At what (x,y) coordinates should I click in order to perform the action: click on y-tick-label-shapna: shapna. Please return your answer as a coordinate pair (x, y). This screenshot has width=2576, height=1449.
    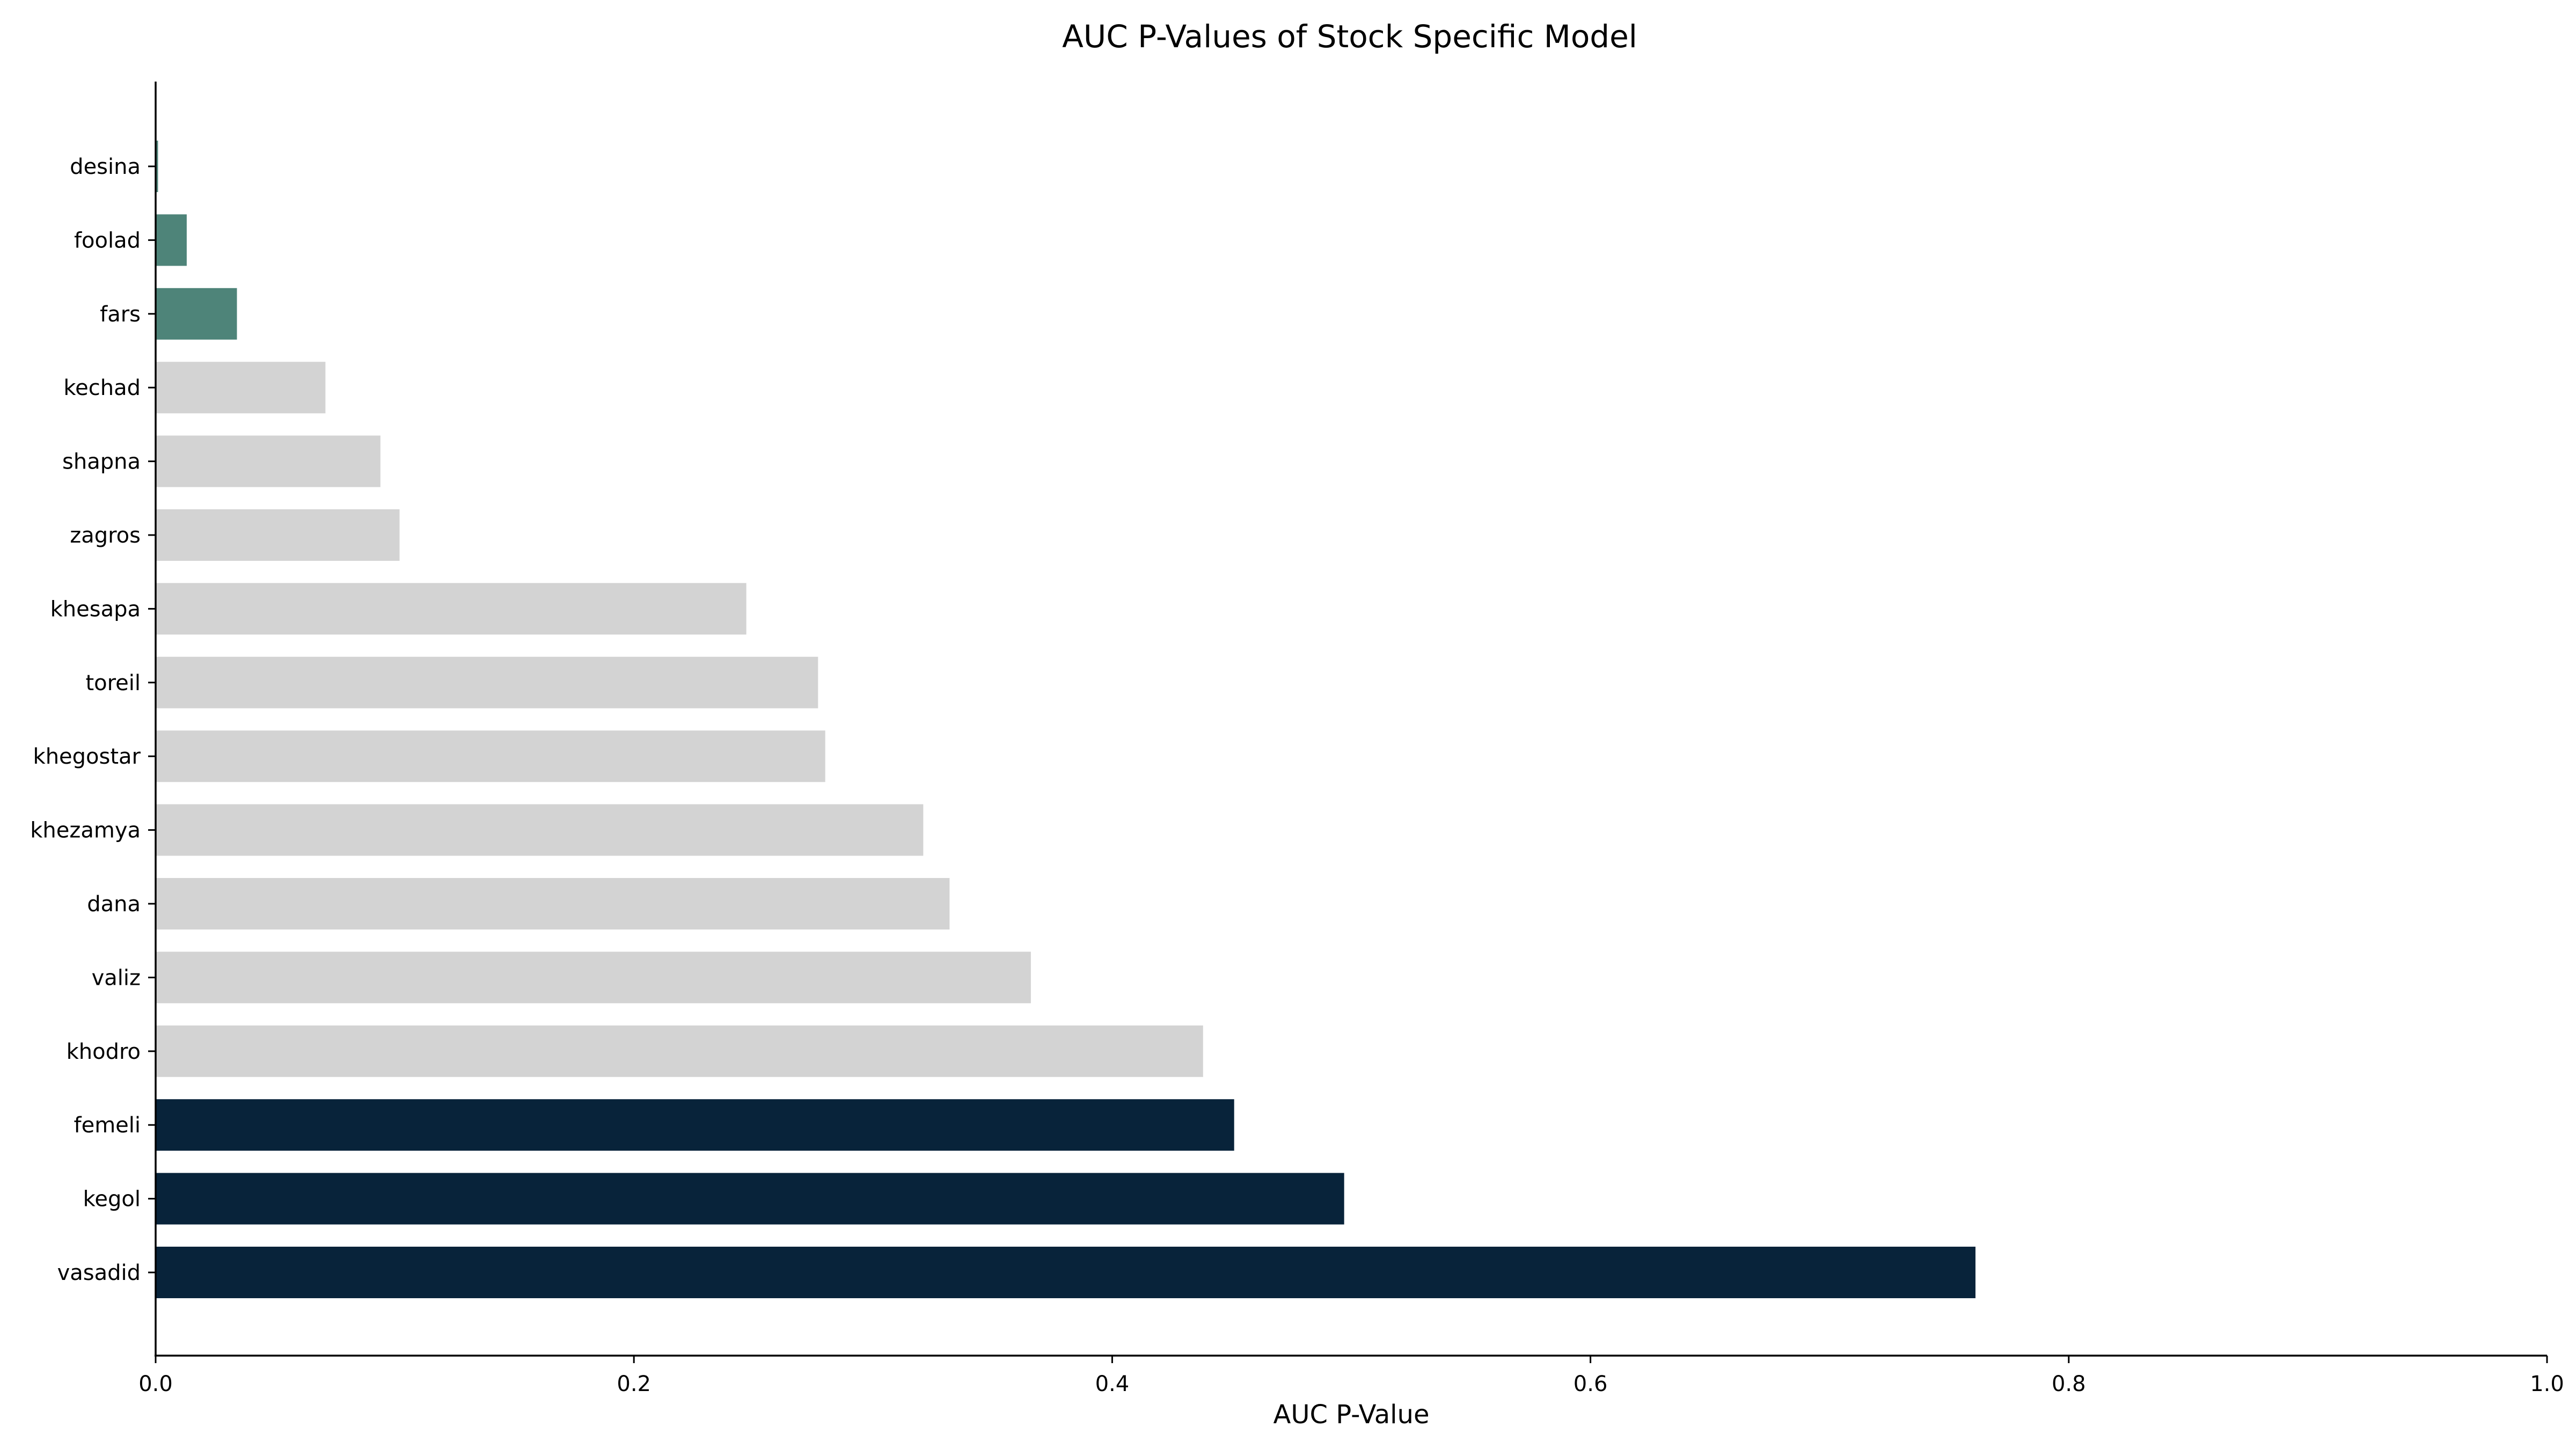
    Looking at the image, I should click on (101, 462).